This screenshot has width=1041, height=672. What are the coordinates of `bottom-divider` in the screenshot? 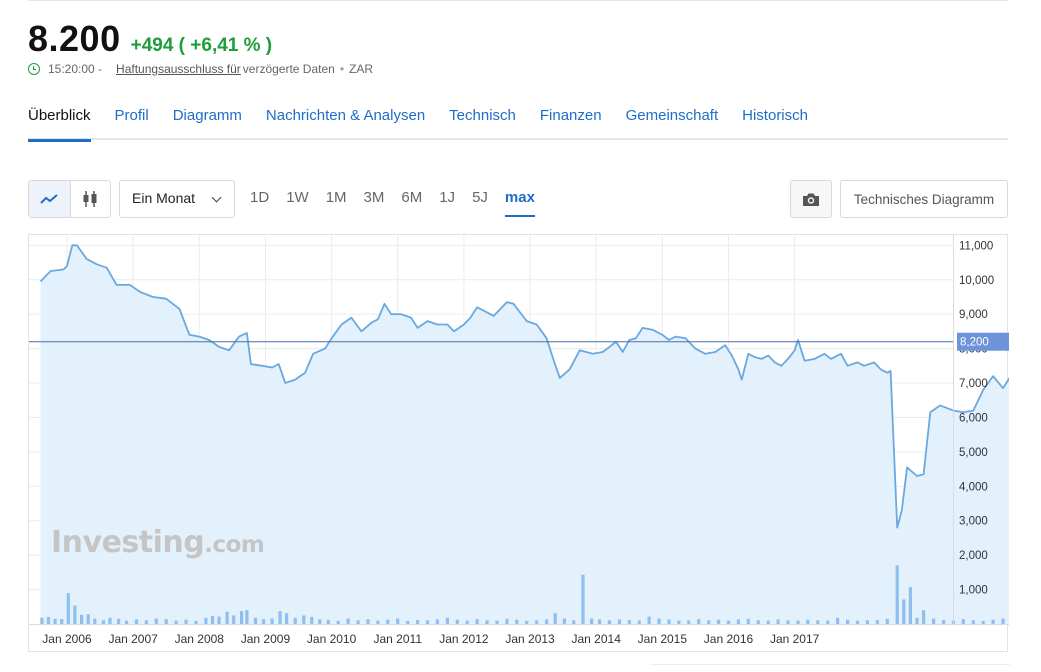 It's located at (830, 664).